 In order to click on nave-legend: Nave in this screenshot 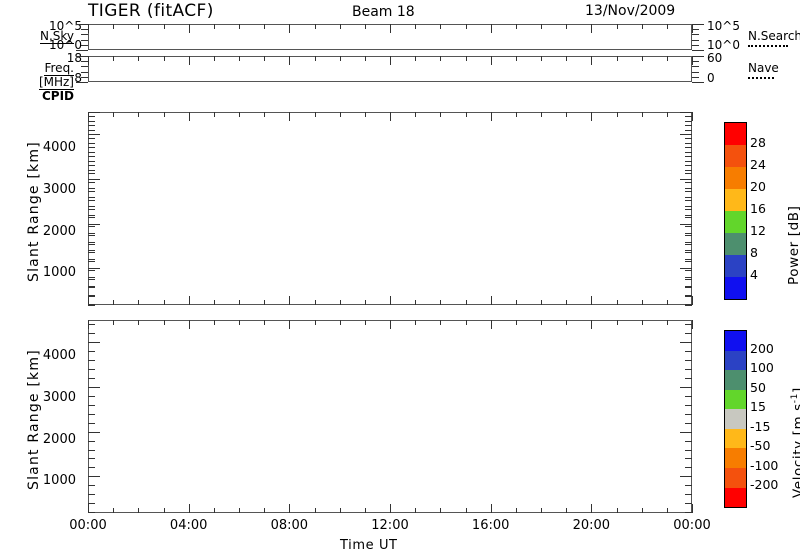, I will do `click(763, 70)`.